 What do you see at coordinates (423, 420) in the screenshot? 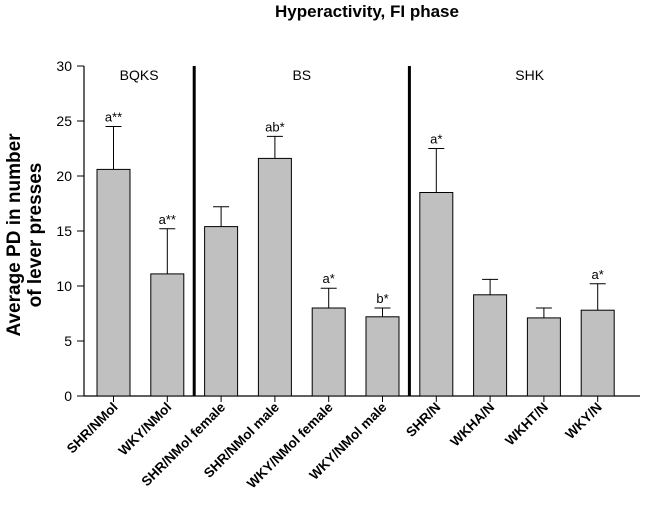
I see `category-label: SHR/N` at bounding box center [423, 420].